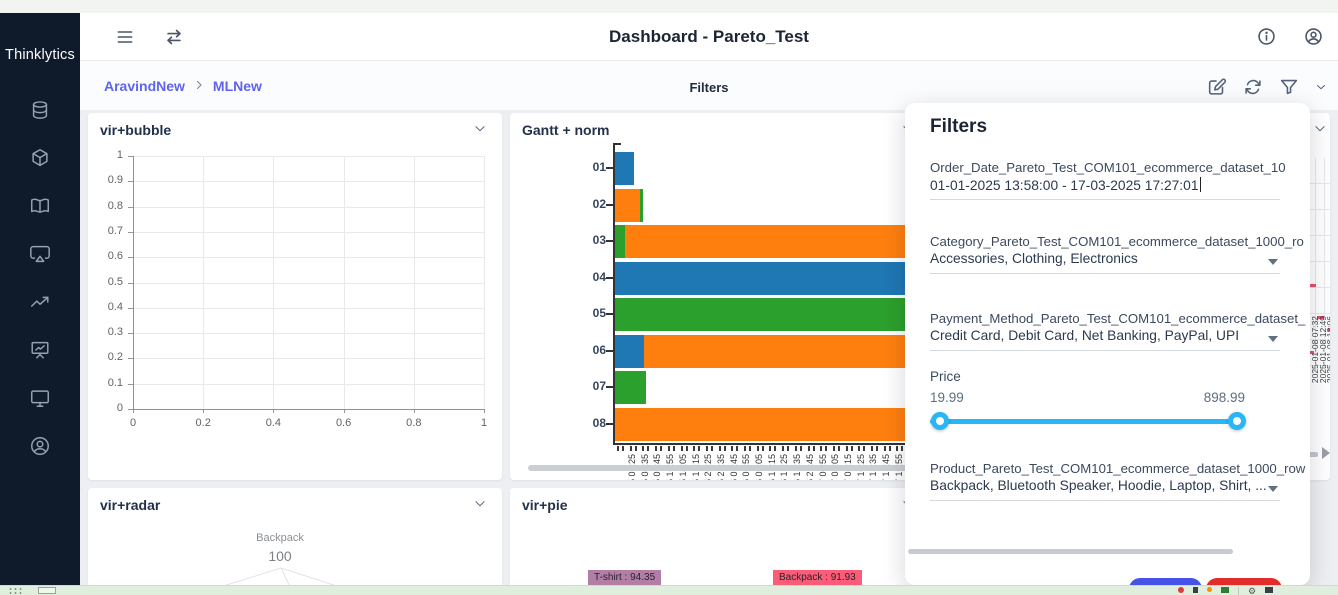  I want to click on user-circle-icon, so click(40, 446).